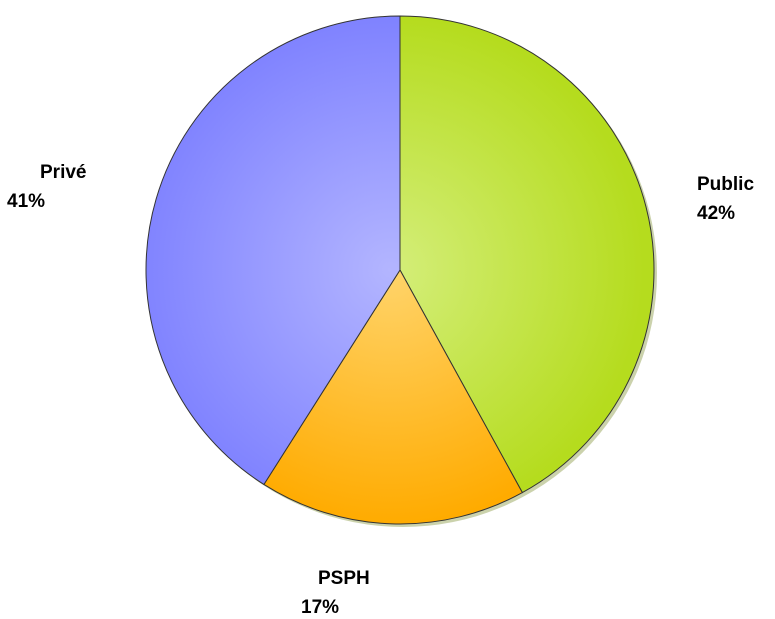 Image resolution: width=775 pixels, height=619 pixels. I want to click on slice-label-name: Public, so click(725, 184).